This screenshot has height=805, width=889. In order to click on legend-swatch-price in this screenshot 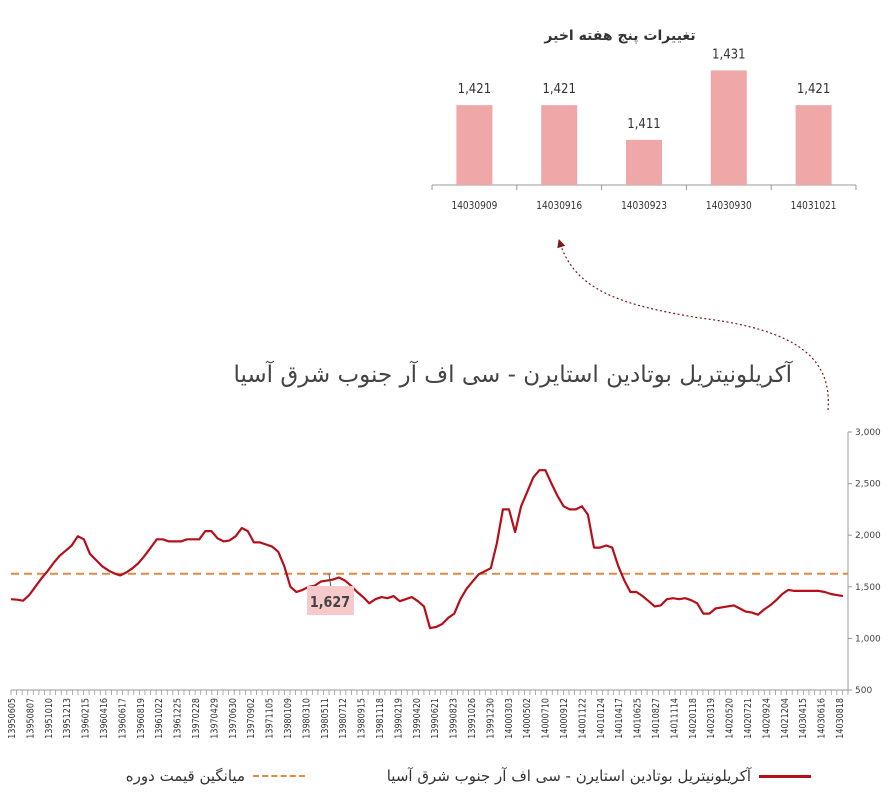, I will do `click(785, 776)`.